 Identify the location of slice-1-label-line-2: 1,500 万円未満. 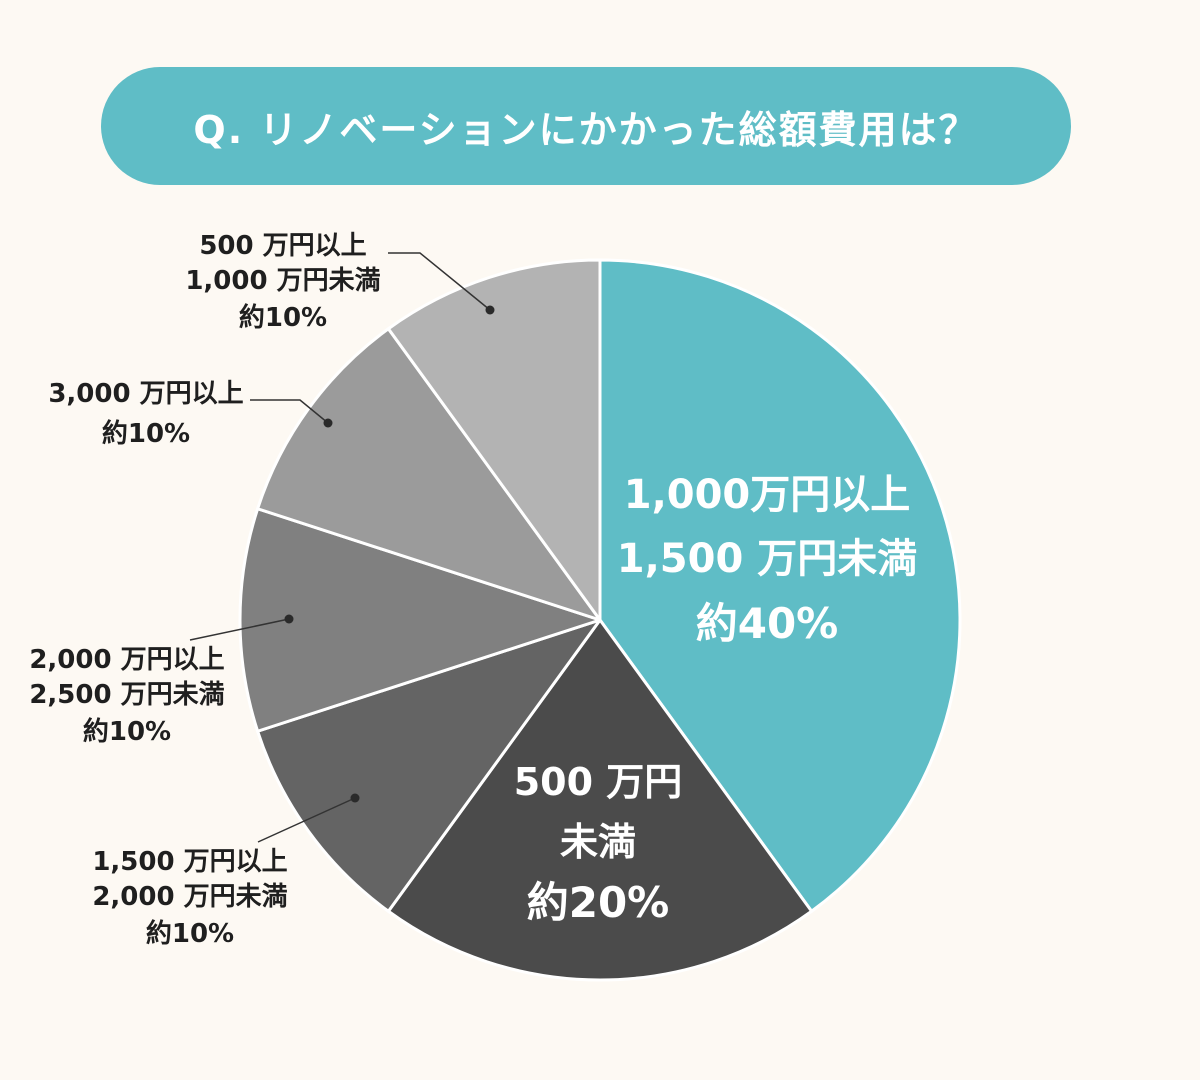
(767, 559).